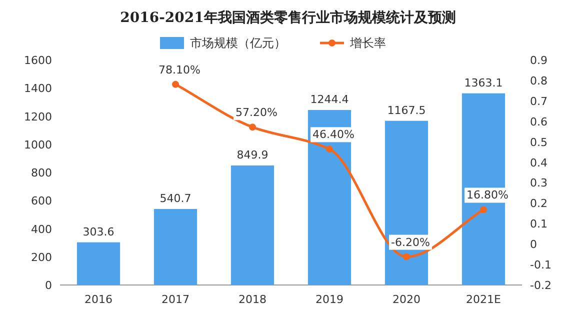  Describe the element at coordinates (41, 257) in the screenshot. I see `y-tick-label: 200` at that location.